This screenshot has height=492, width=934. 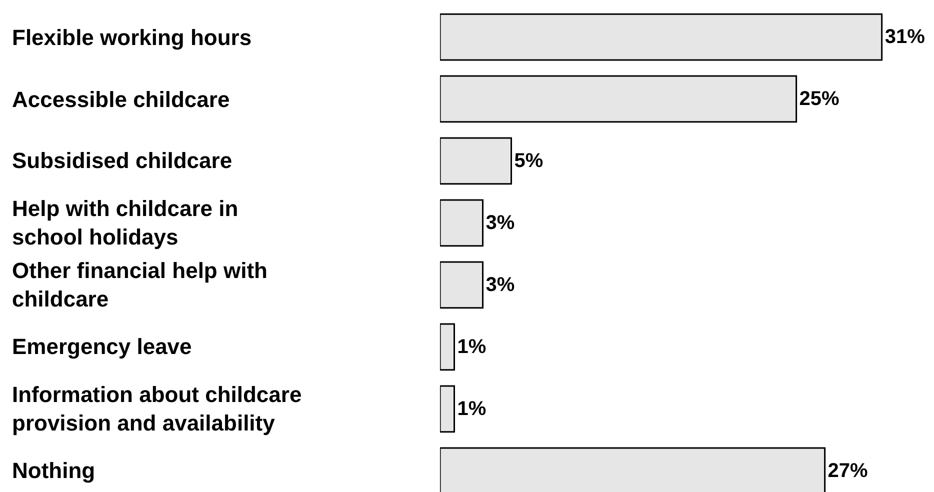 I want to click on data-label: 27%, so click(x=848, y=471).